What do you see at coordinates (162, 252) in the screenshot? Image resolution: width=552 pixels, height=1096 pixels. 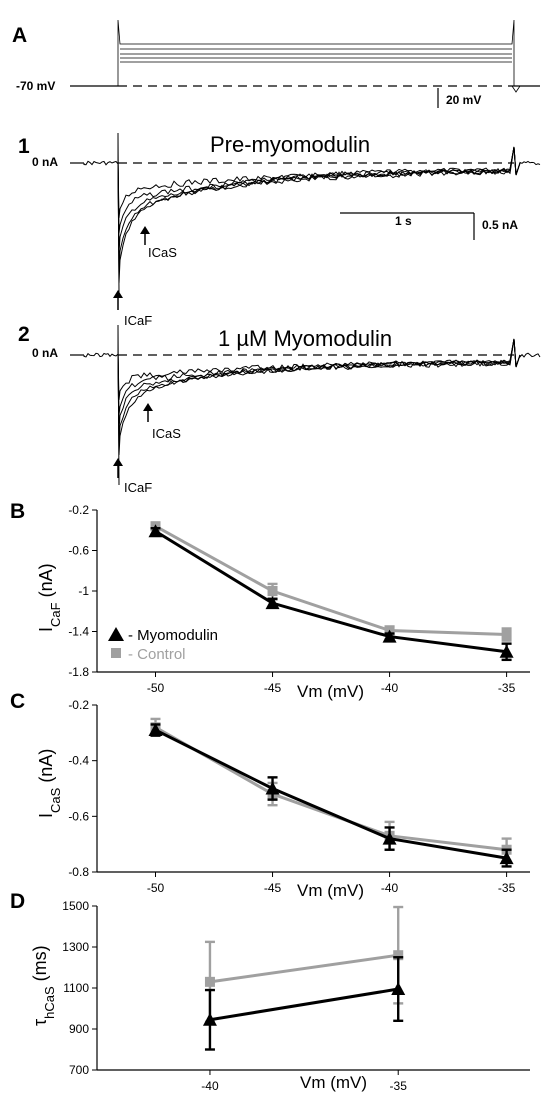 I see `arrow-label-icas-1: ICaS` at bounding box center [162, 252].